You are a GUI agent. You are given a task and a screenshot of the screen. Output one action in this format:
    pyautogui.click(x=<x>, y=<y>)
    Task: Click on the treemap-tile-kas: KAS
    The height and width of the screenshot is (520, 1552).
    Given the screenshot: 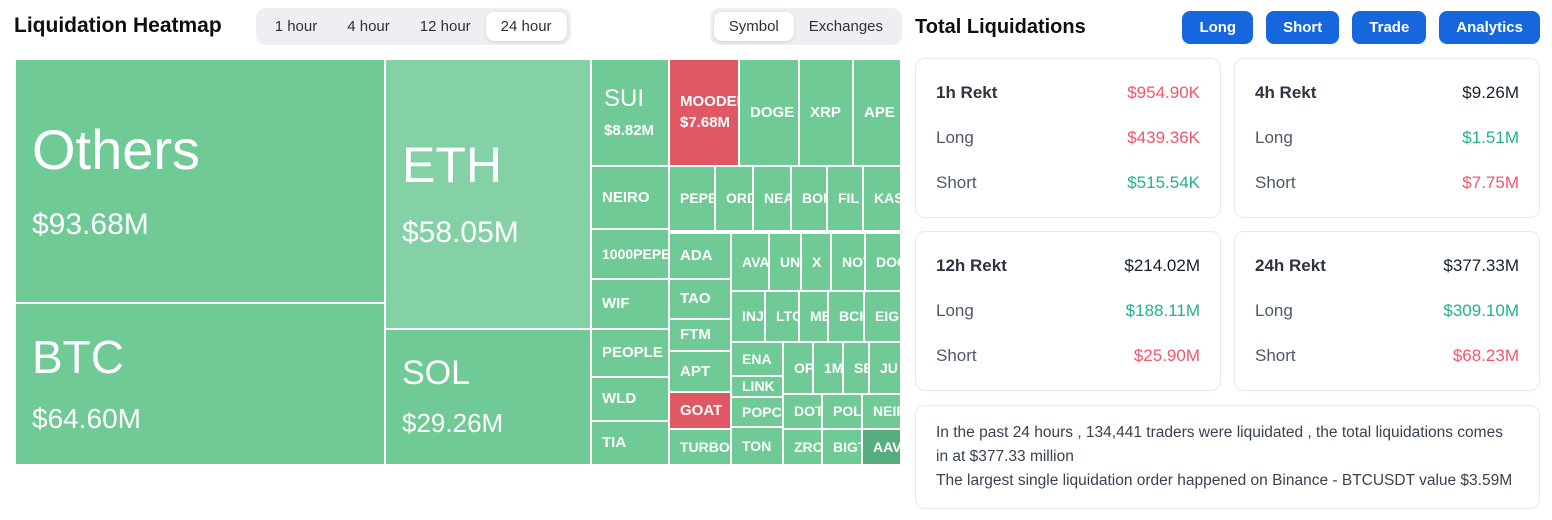 What is the action you would take?
    pyautogui.click(x=882, y=198)
    